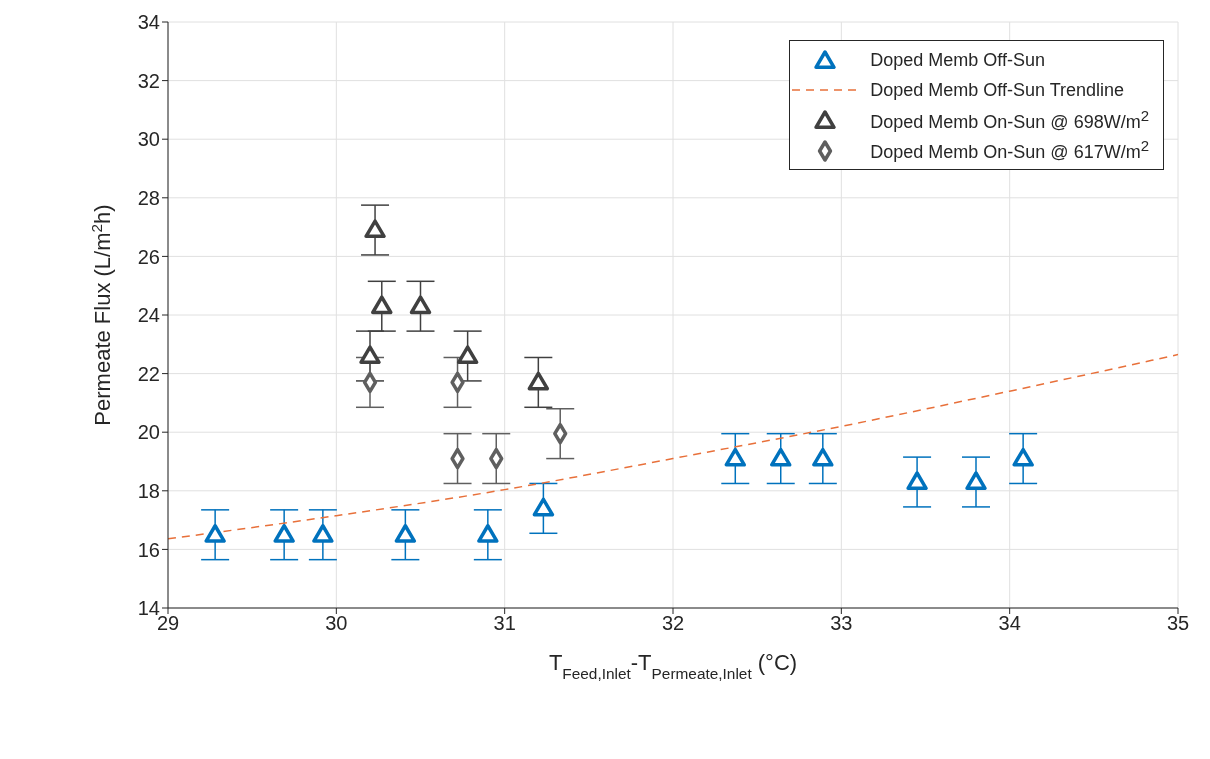  I want to click on y-tick-label: 20, so click(148, 432).